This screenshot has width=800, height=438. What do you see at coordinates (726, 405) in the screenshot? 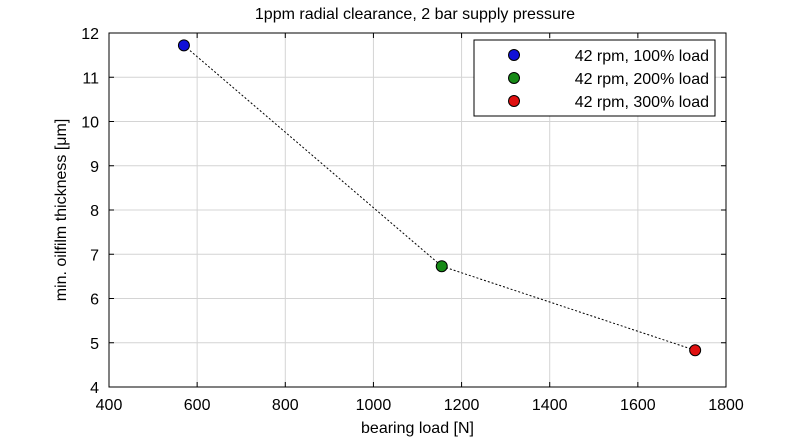
I see `x-tick-label: 1800` at bounding box center [726, 405].